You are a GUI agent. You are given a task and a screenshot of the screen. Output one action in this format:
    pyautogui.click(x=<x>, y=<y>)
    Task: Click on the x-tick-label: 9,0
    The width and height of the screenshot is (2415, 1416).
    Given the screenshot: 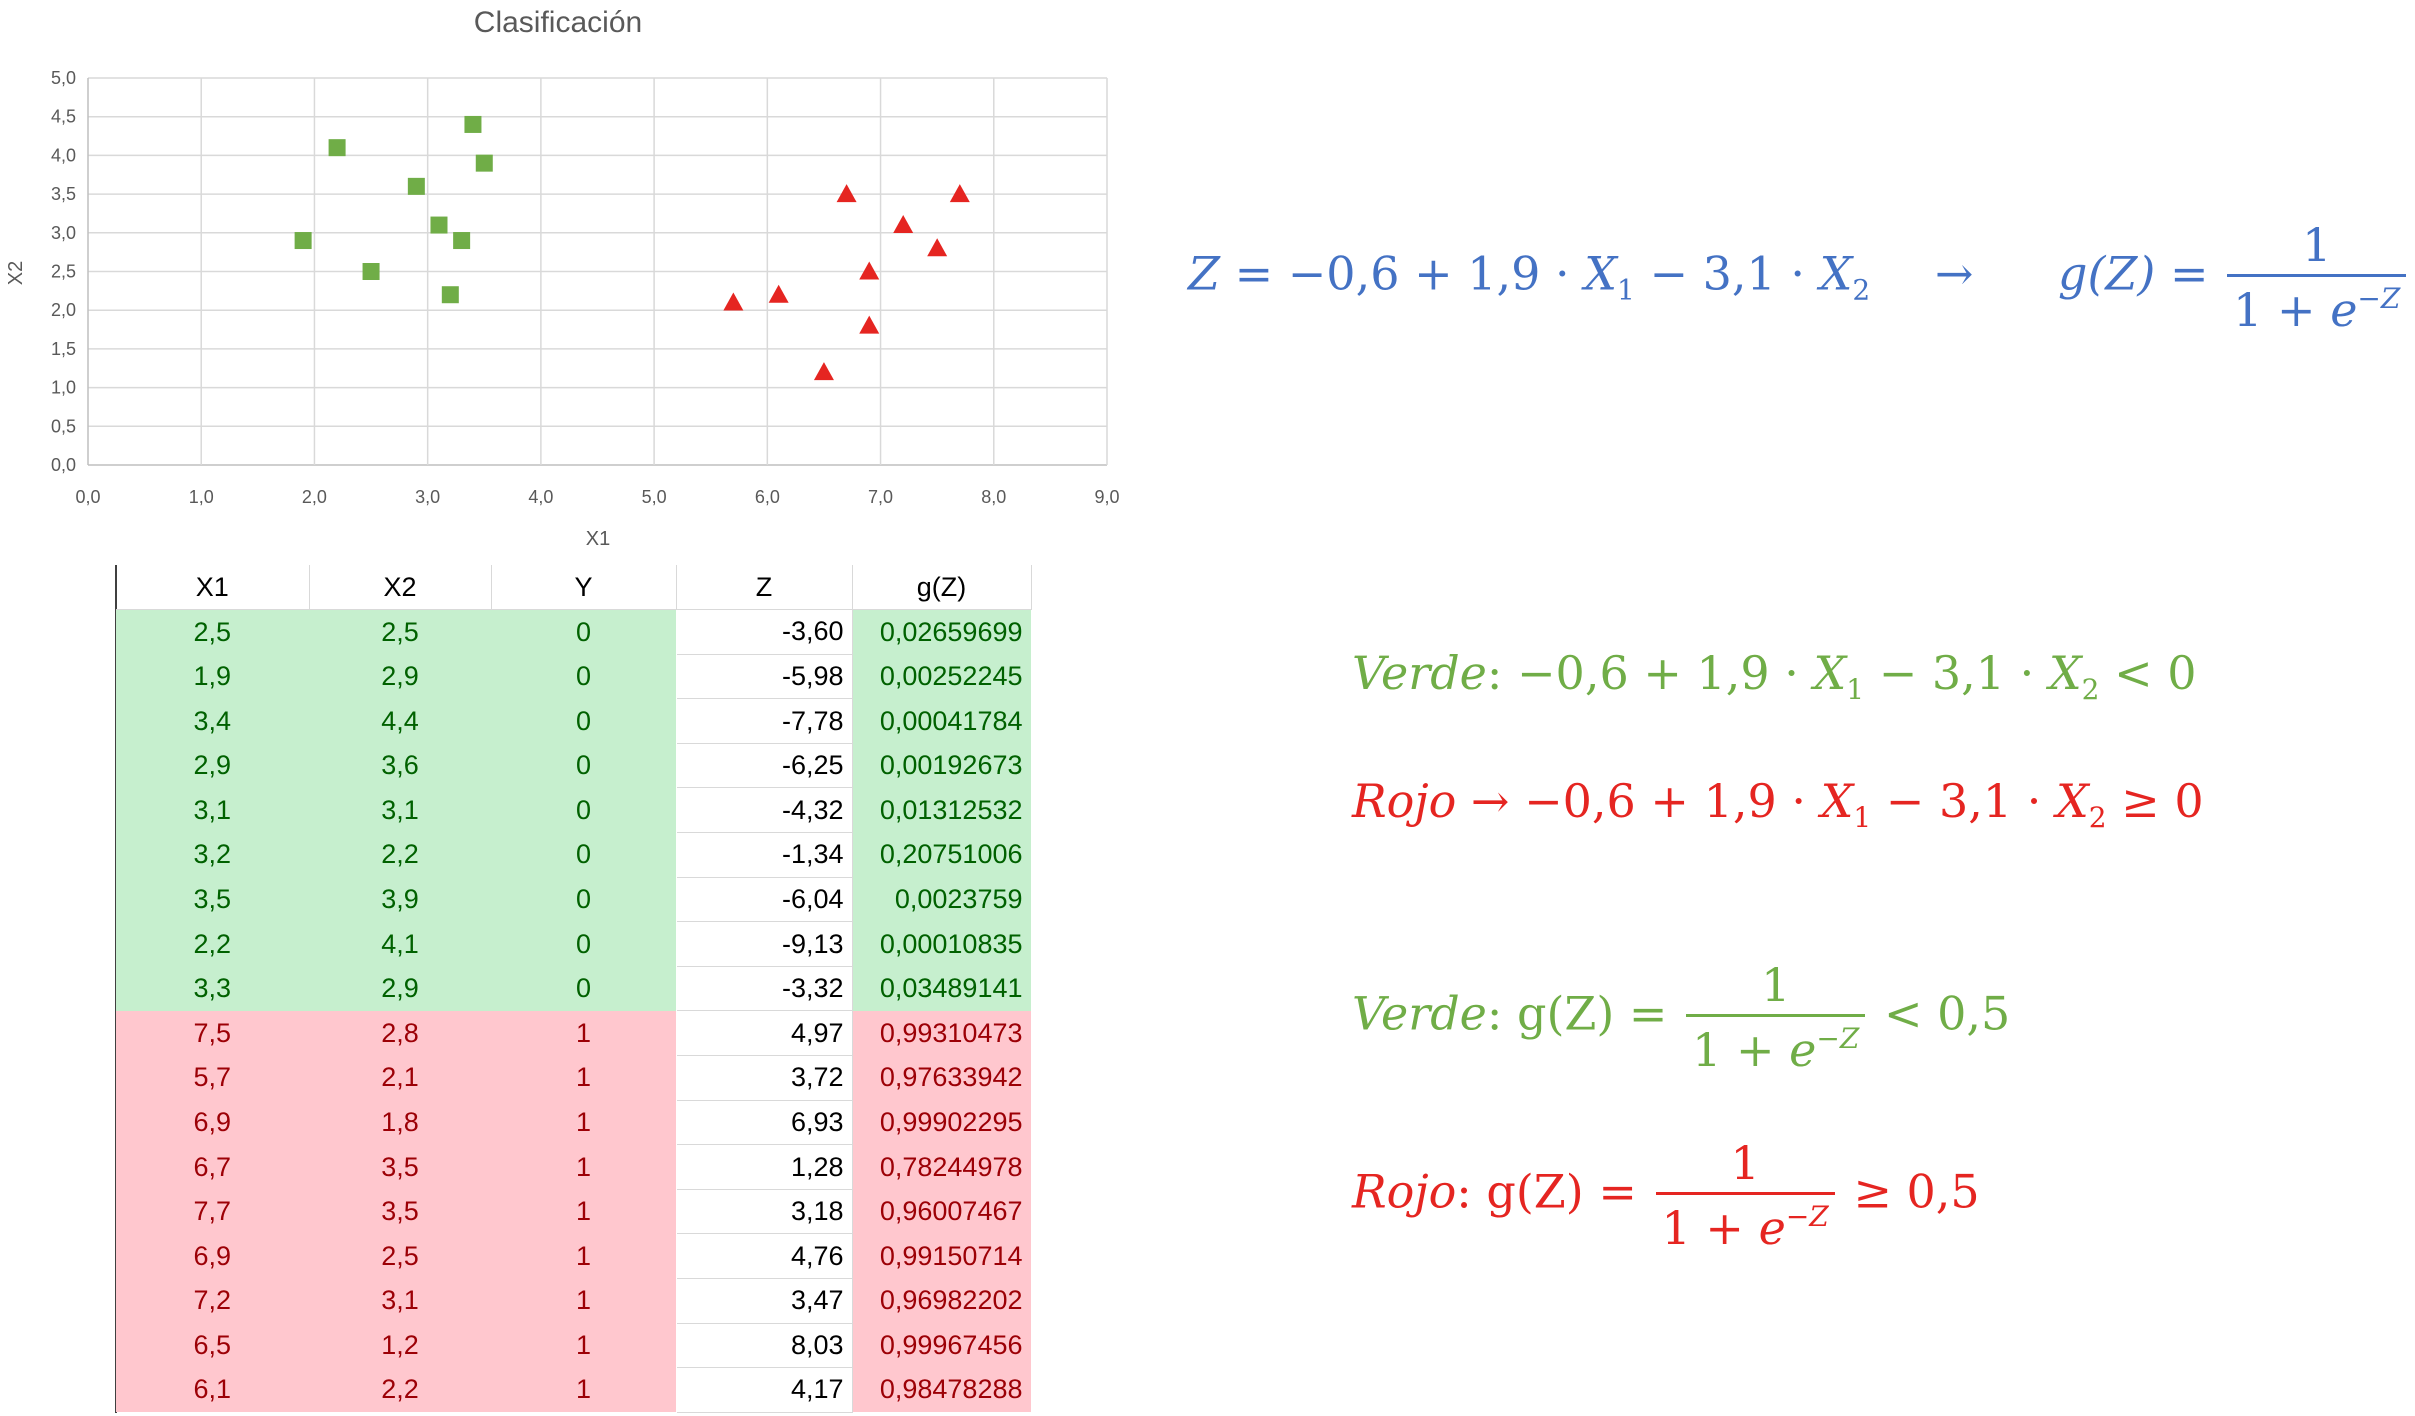 What is the action you would take?
    pyautogui.click(x=1106, y=497)
    